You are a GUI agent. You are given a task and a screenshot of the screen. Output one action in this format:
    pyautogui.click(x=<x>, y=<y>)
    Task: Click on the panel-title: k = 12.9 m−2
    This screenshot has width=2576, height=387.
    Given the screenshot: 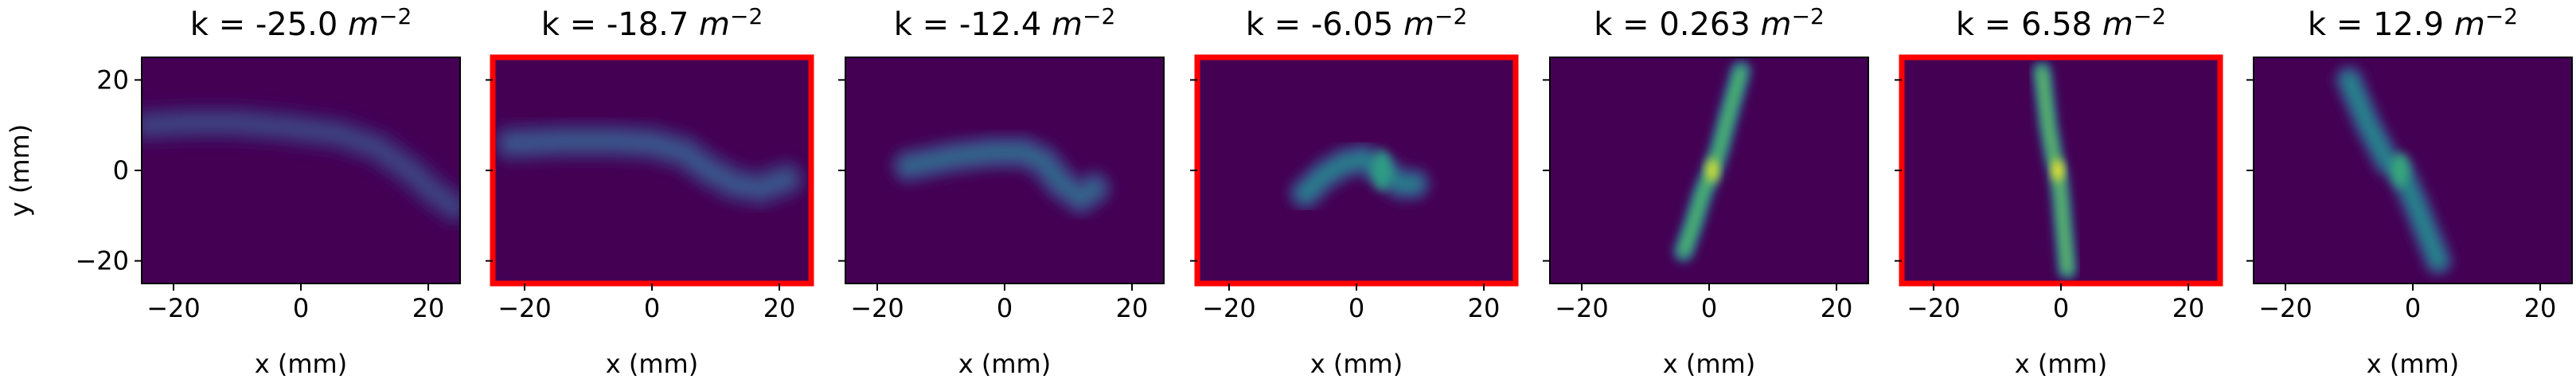 What is the action you would take?
    pyautogui.click(x=2413, y=23)
    